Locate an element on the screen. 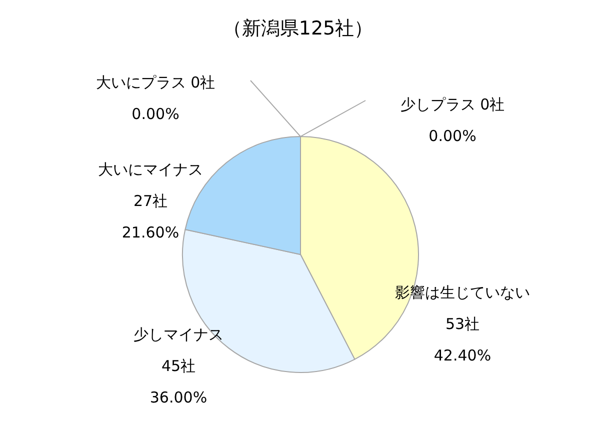 The image size is (595, 446). chart-title: （新潟県125社） is located at coordinates (298, 29).